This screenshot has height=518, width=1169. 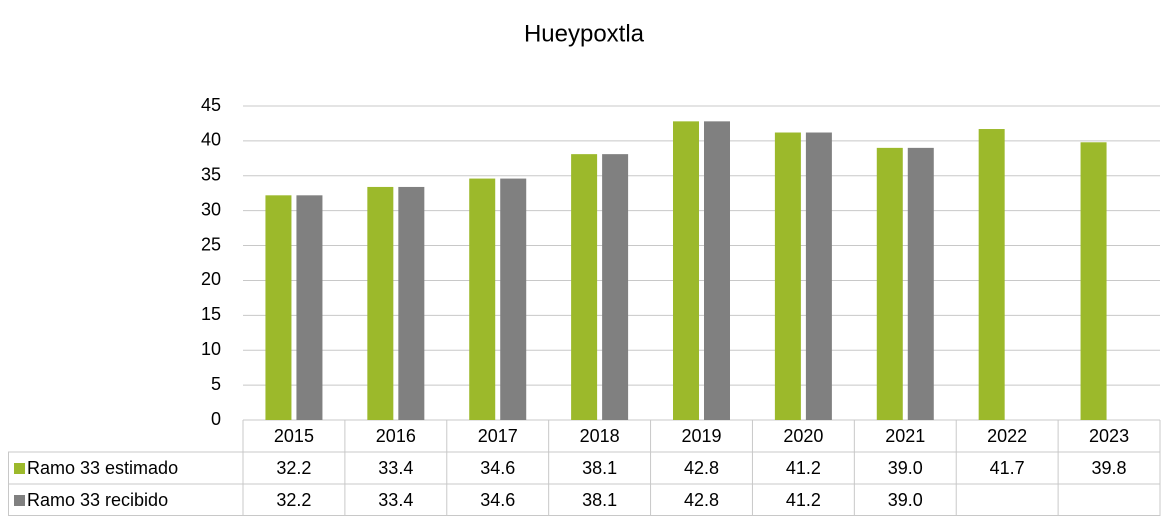 I want to click on x-tick-label: 2019, so click(x=701, y=436).